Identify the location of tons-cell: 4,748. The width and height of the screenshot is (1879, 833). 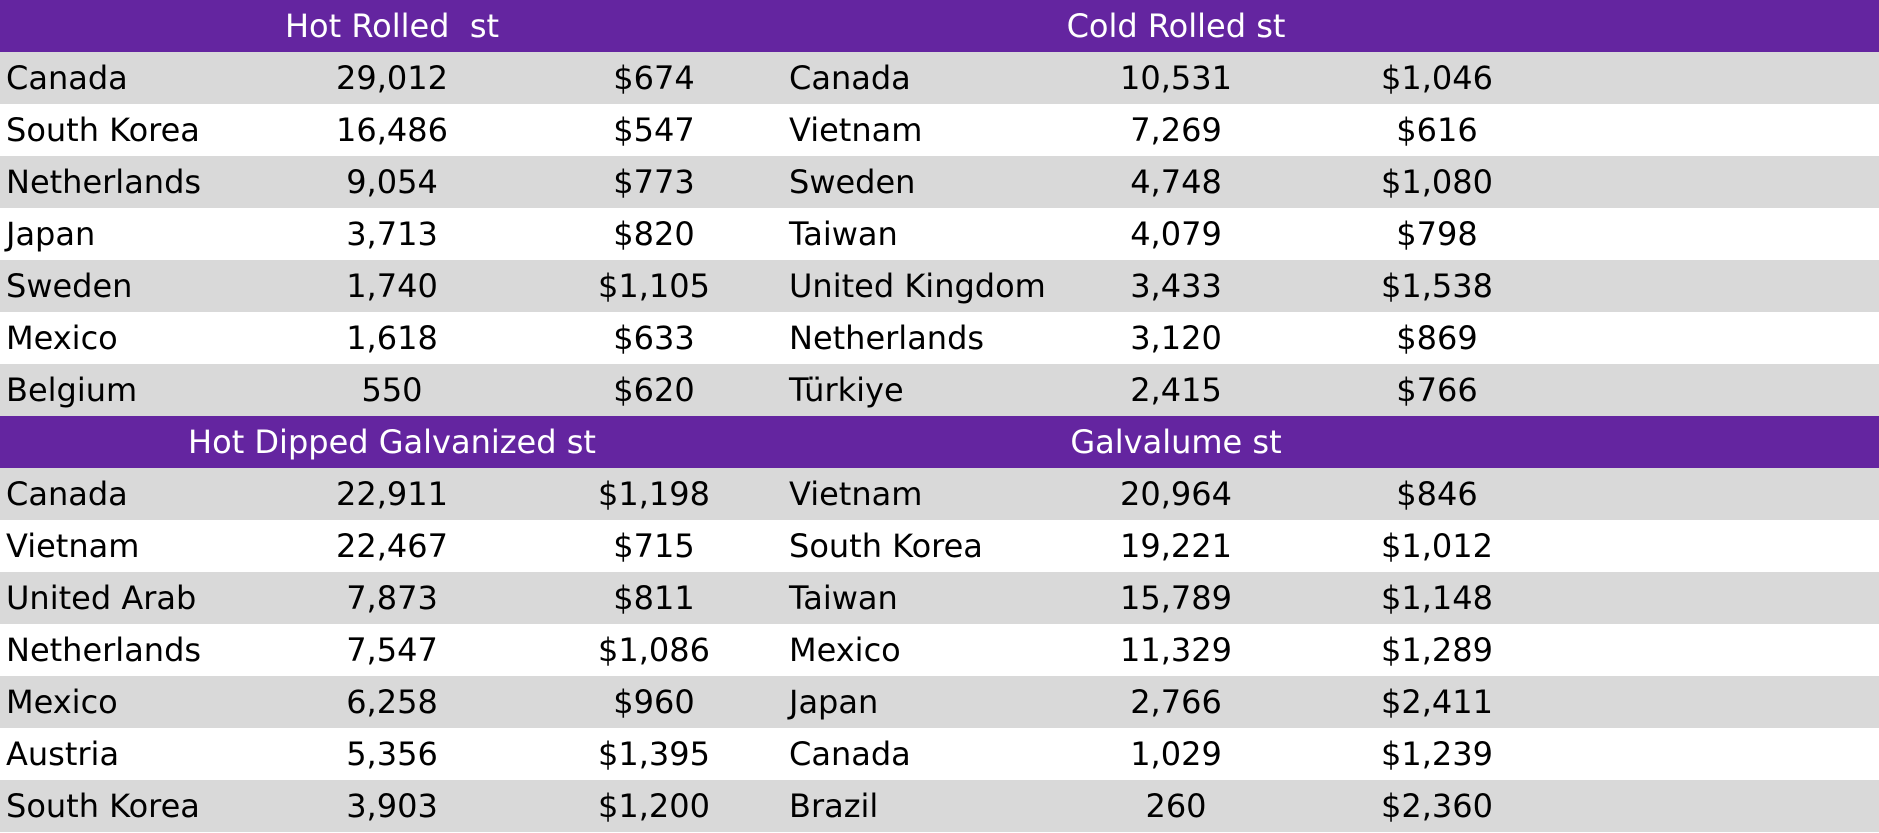
(1176, 182).